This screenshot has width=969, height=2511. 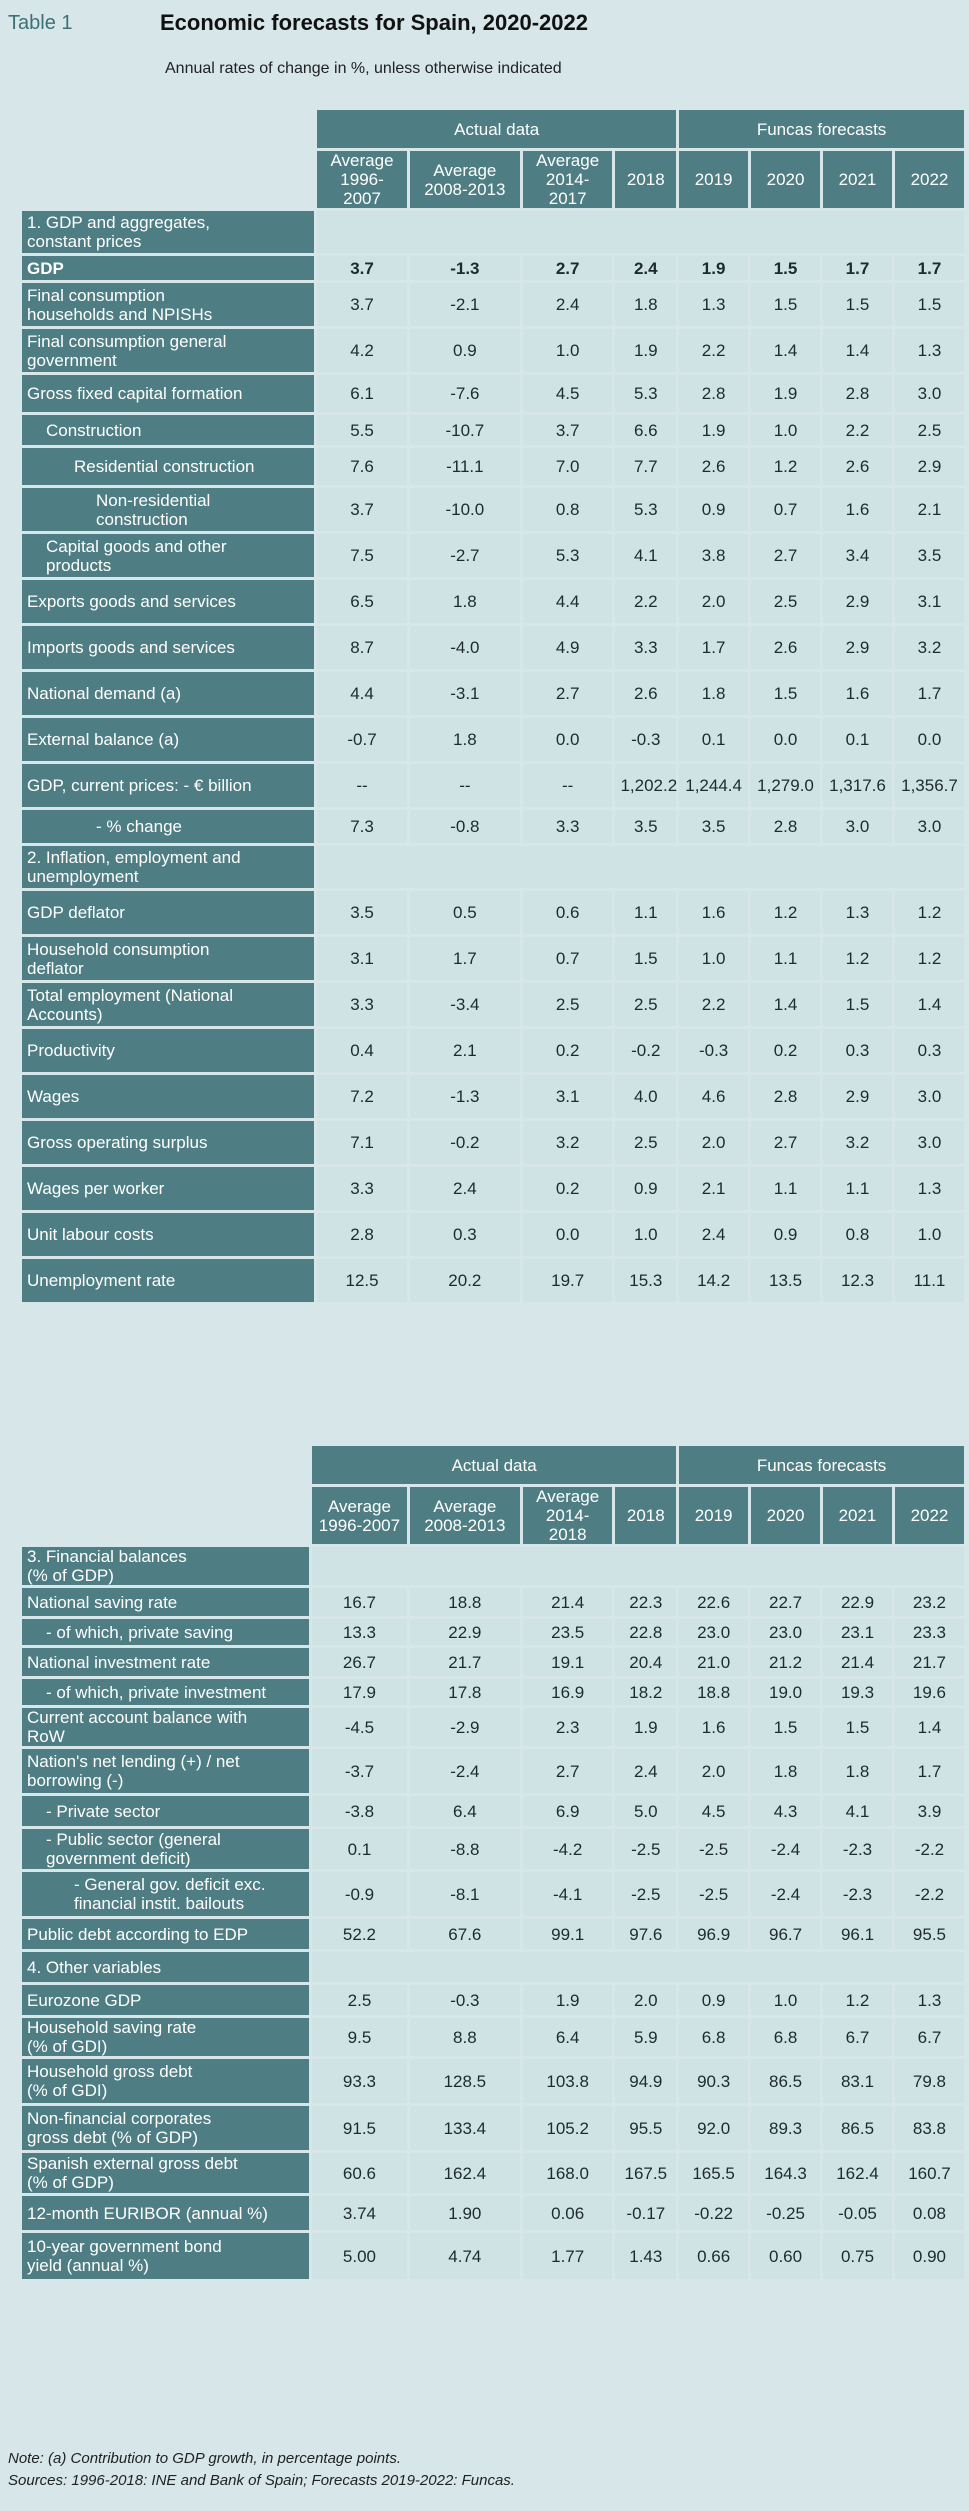 I want to click on cell-value: 1.7, so click(x=464, y=958).